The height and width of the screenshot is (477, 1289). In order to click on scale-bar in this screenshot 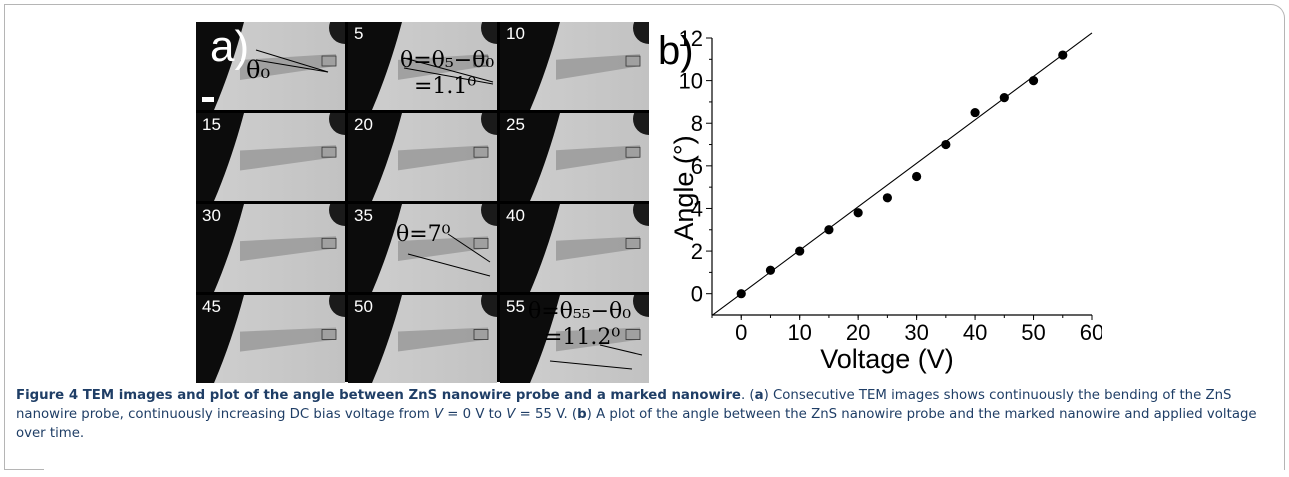, I will do `click(208, 99)`.